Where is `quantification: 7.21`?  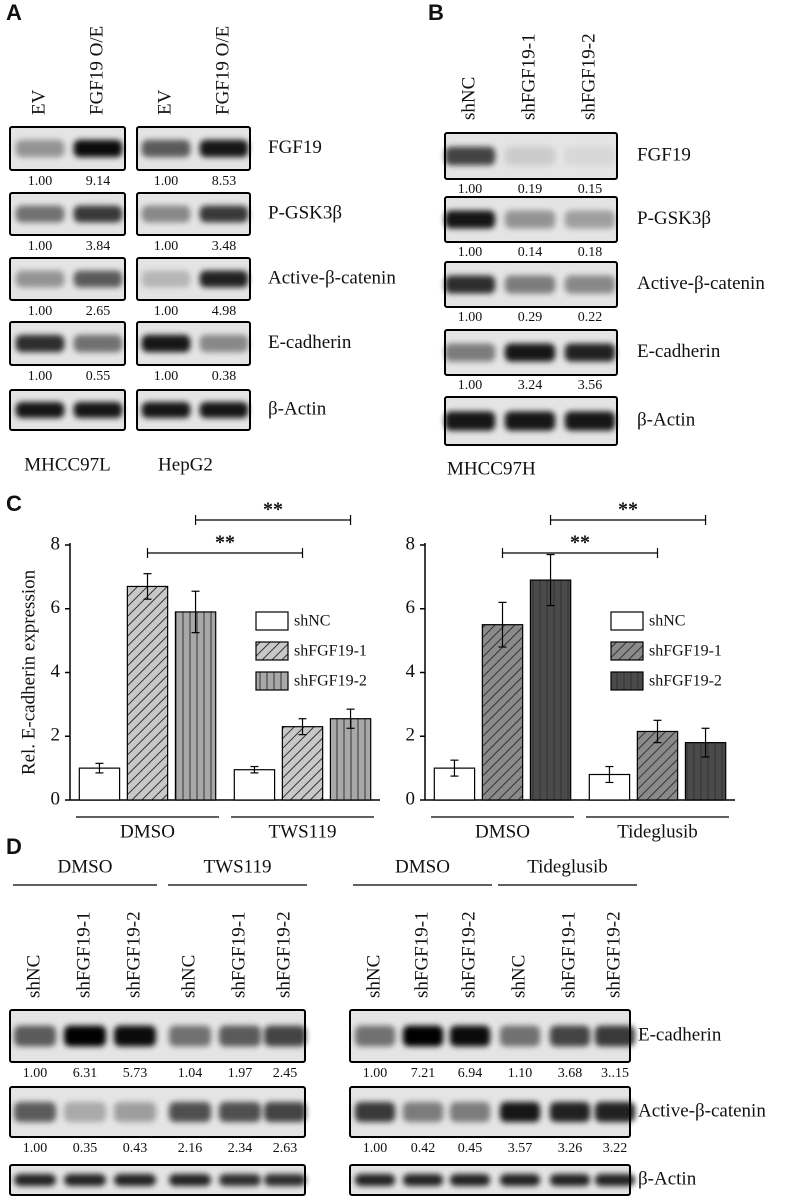
quantification: 7.21 is located at coordinates (423, 1073).